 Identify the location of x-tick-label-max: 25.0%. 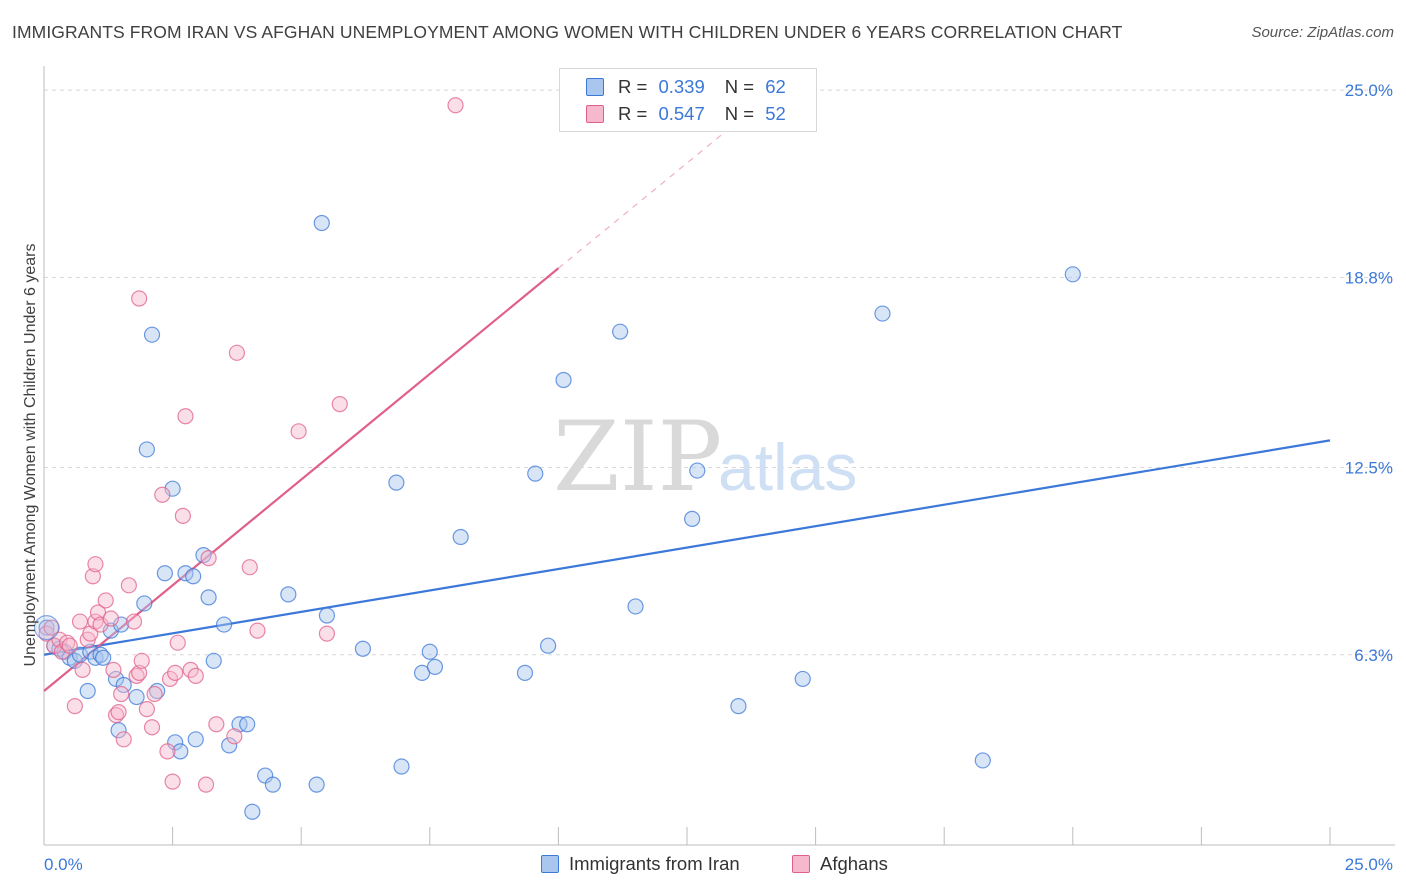
(1369, 864).